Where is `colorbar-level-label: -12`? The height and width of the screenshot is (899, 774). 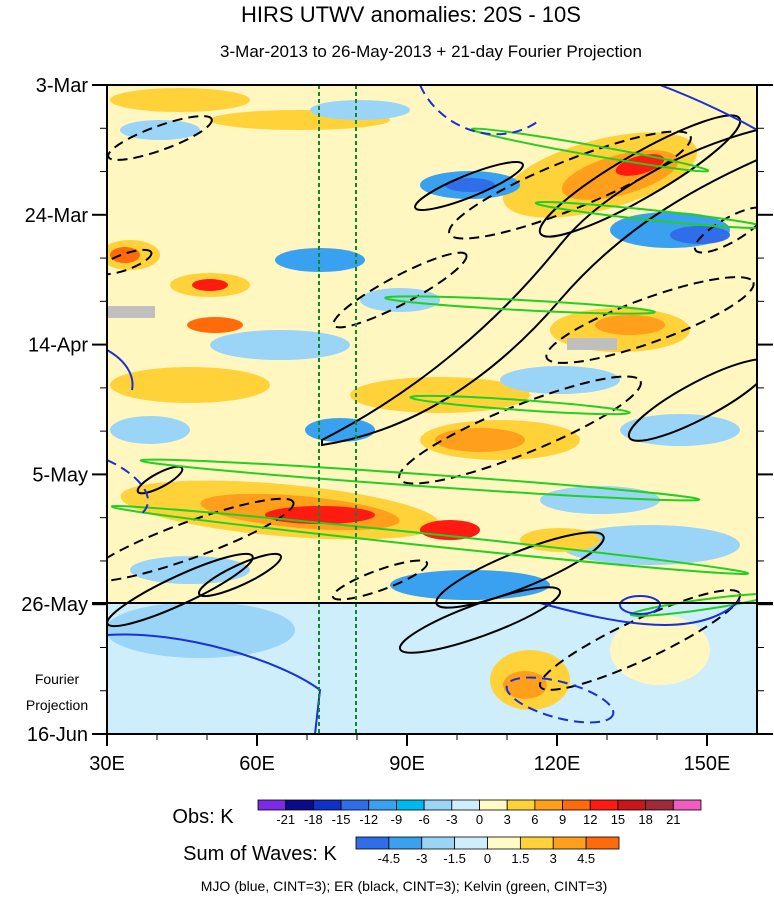
colorbar-level-label: -12 is located at coordinates (368, 819).